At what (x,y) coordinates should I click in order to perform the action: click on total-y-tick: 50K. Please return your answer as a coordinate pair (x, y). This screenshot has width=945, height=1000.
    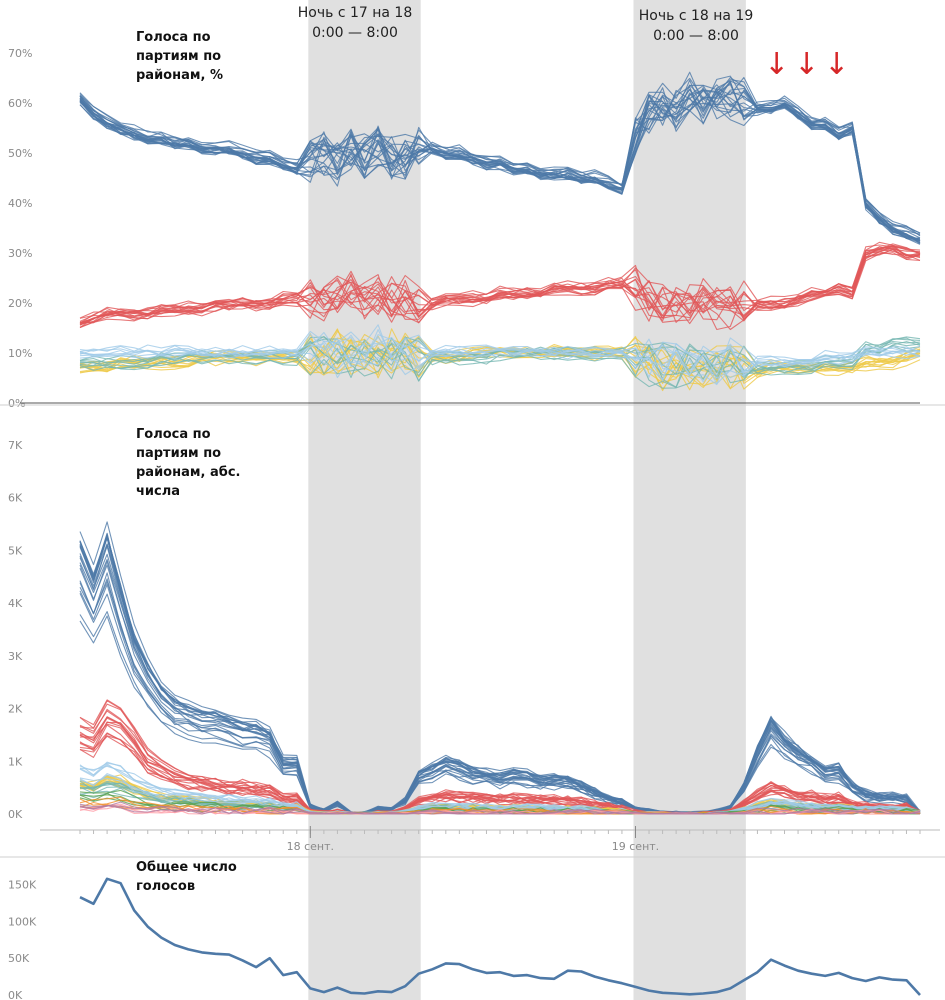
    Looking at the image, I should click on (19, 958).